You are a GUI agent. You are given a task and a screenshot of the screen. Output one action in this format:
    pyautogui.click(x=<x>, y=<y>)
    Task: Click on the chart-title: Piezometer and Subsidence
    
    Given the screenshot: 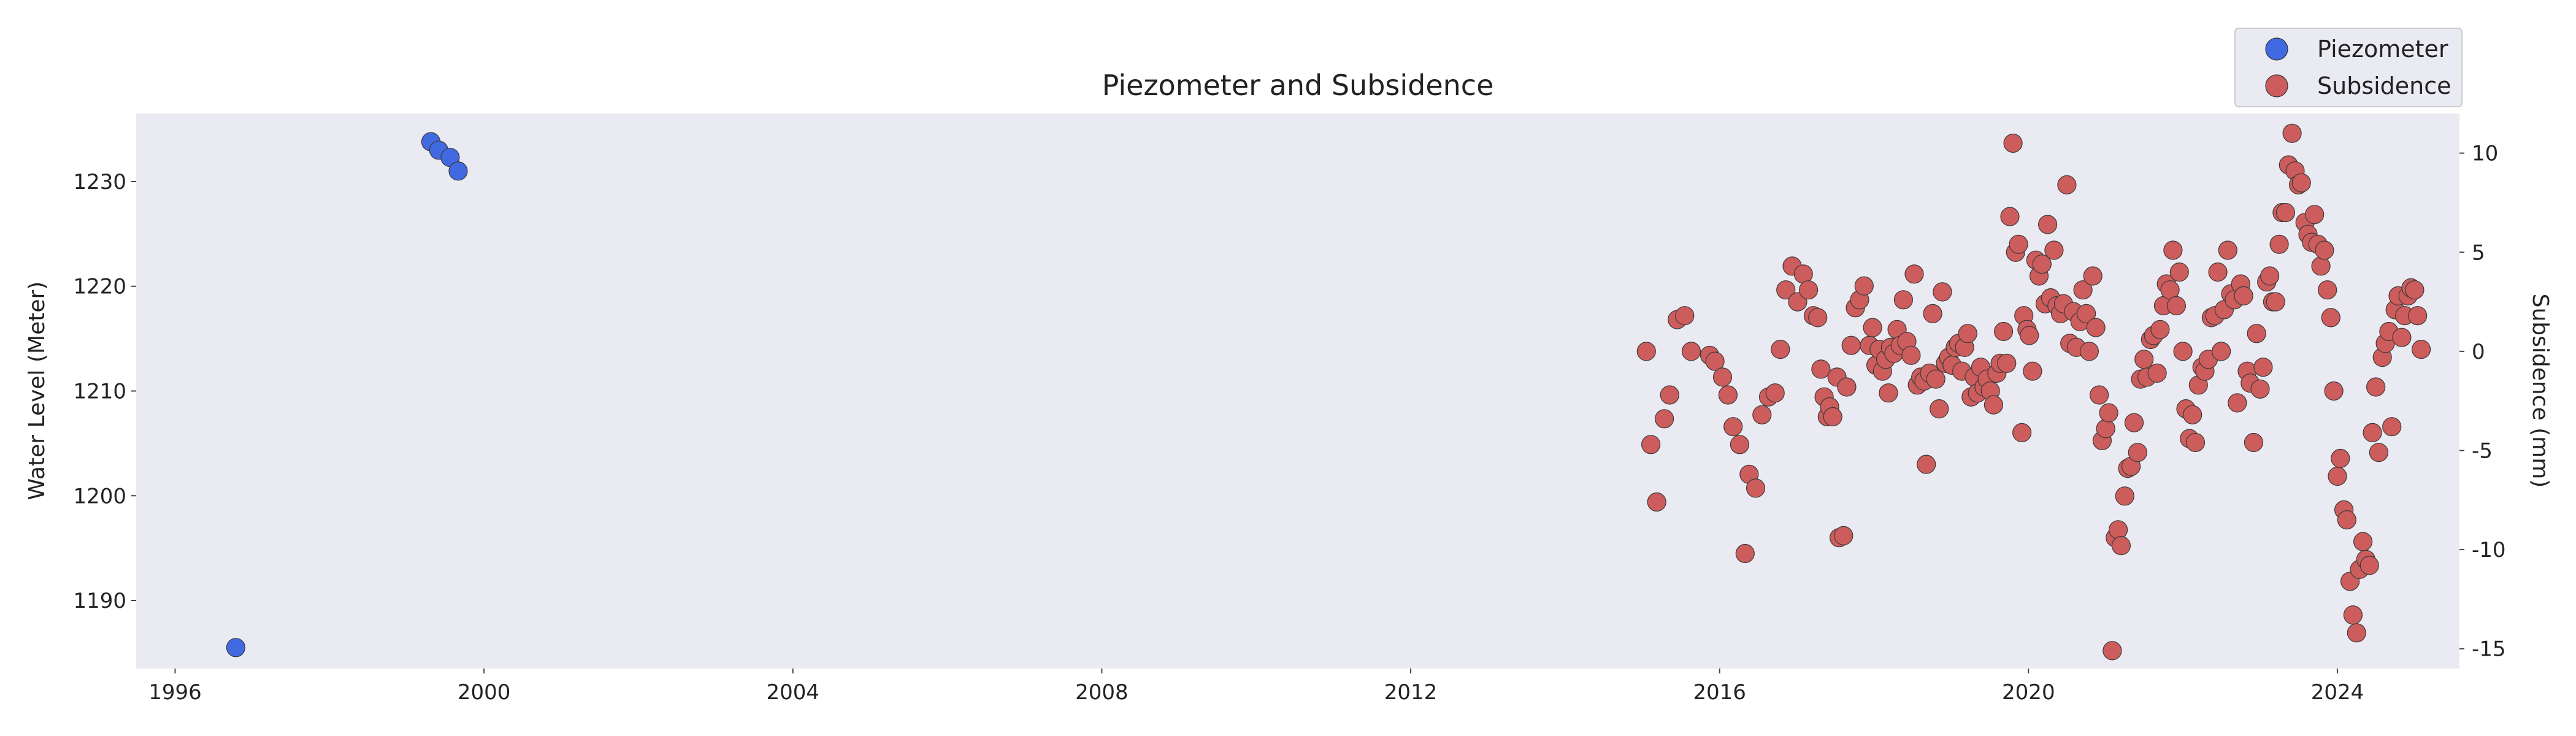 What is the action you would take?
    pyautogui.click(x=1298, y=85)
    